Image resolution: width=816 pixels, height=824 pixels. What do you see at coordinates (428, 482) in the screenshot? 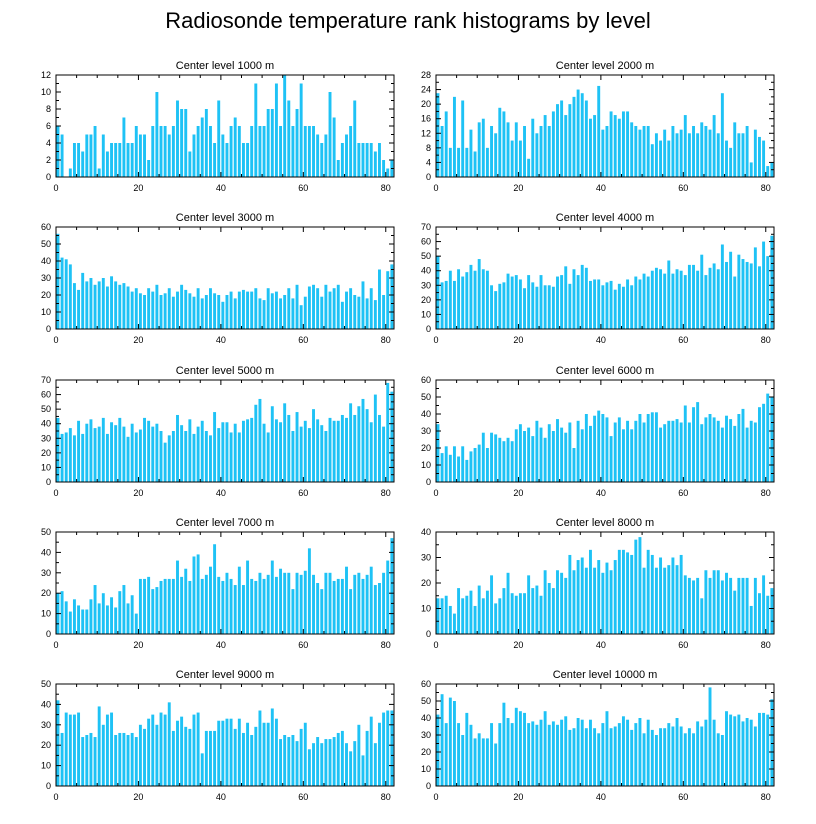
I see `y-tick-label: 0` at bounding box center [428, 482].